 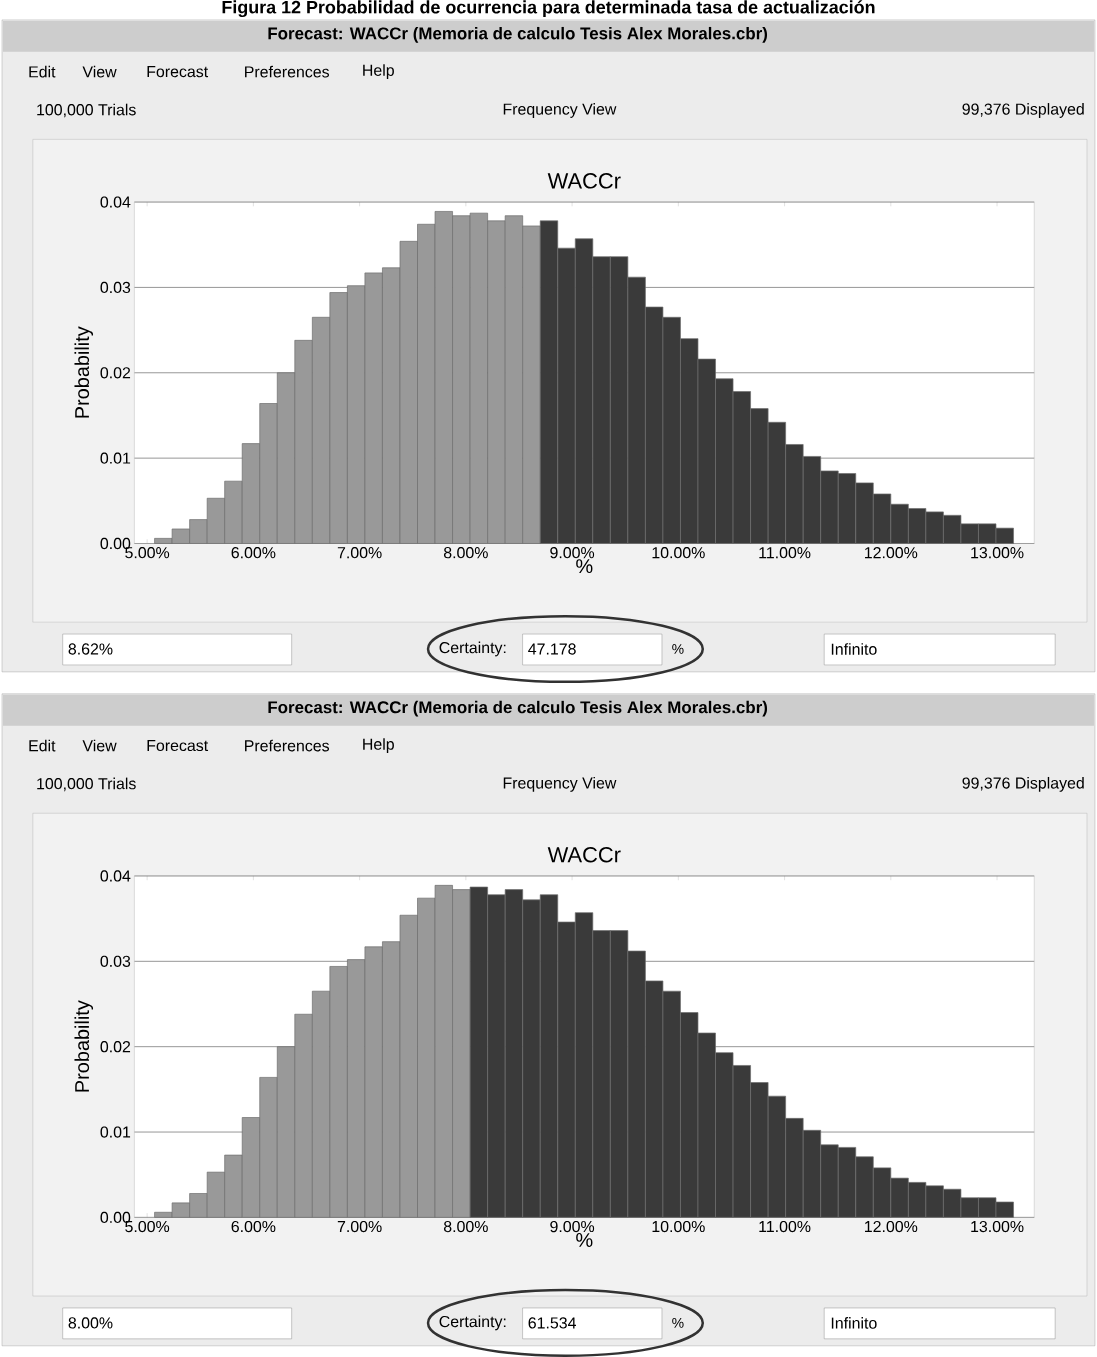 I want to click on text: 8.62%, so click(x=90, y=649).